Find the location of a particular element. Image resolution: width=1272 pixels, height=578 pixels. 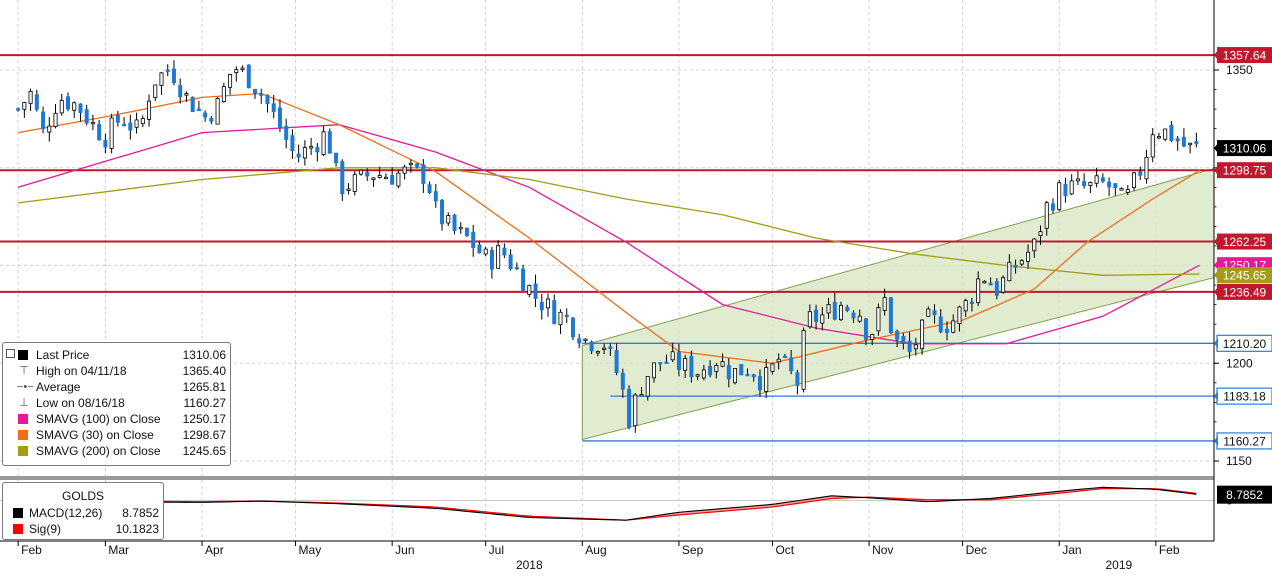

legend-row: −•− Average 1265.81 is located at coordinates (116, 387).